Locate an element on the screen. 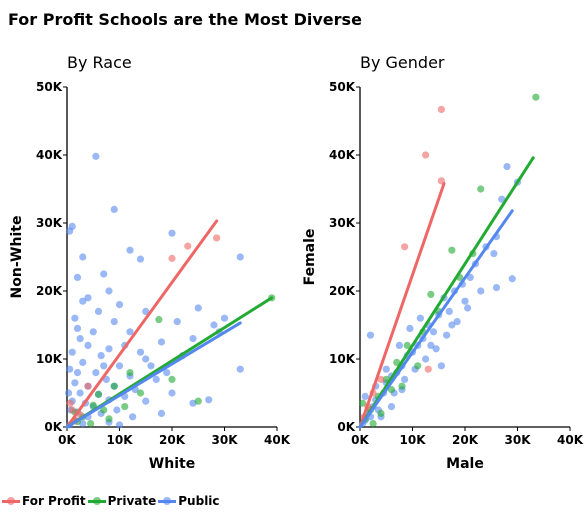  panel-title: By Gender is located at coordinates (402, 62).